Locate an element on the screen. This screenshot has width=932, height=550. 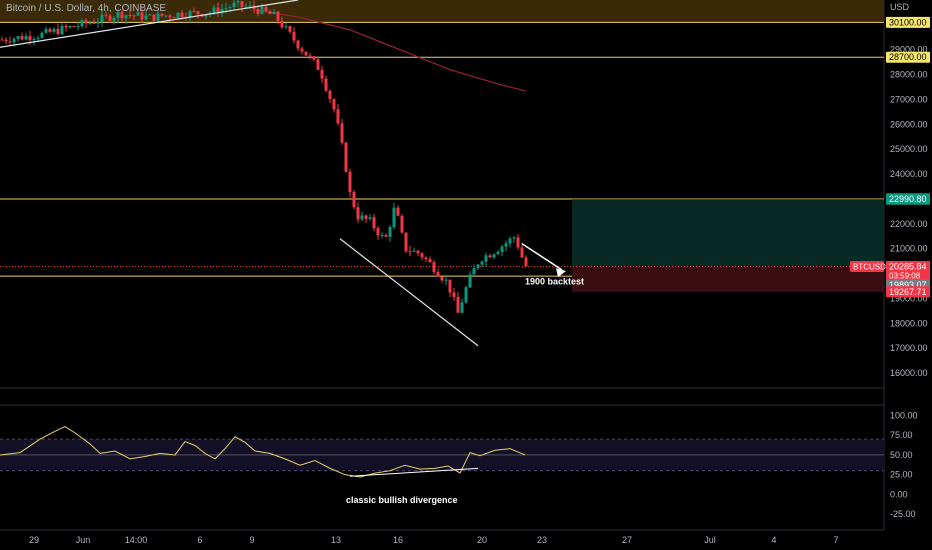
stop-badge: 19267.71 is located at coordinates (908, 292).